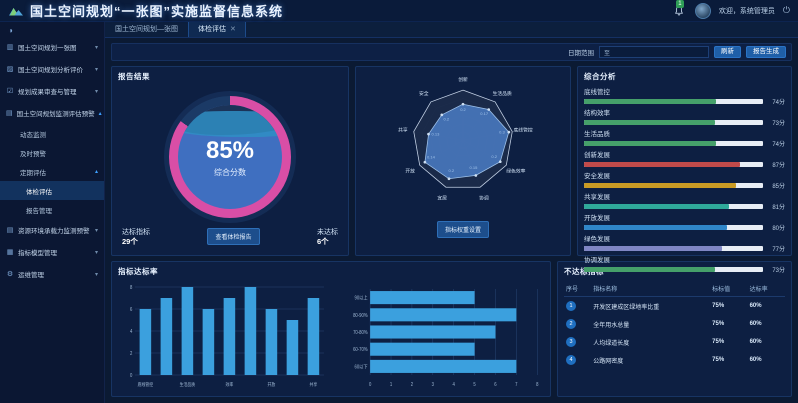  I want to click on sidebar-item-monitoring: ▤ 国土空间规划监测评估预警 ▴, so click(52, 113).